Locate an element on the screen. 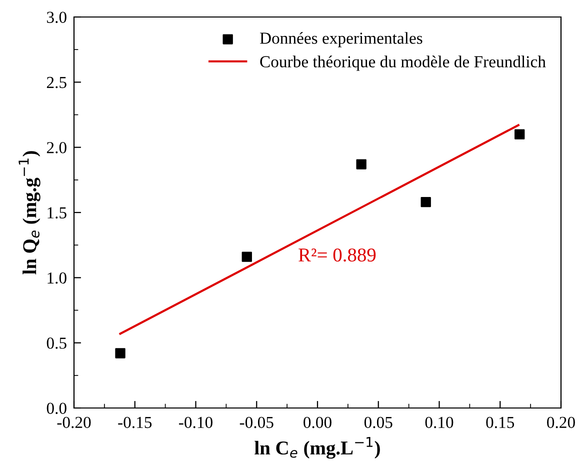 The image size is (578, 472). x-tick-label: -0.05 is located at coordinates (257, 422).